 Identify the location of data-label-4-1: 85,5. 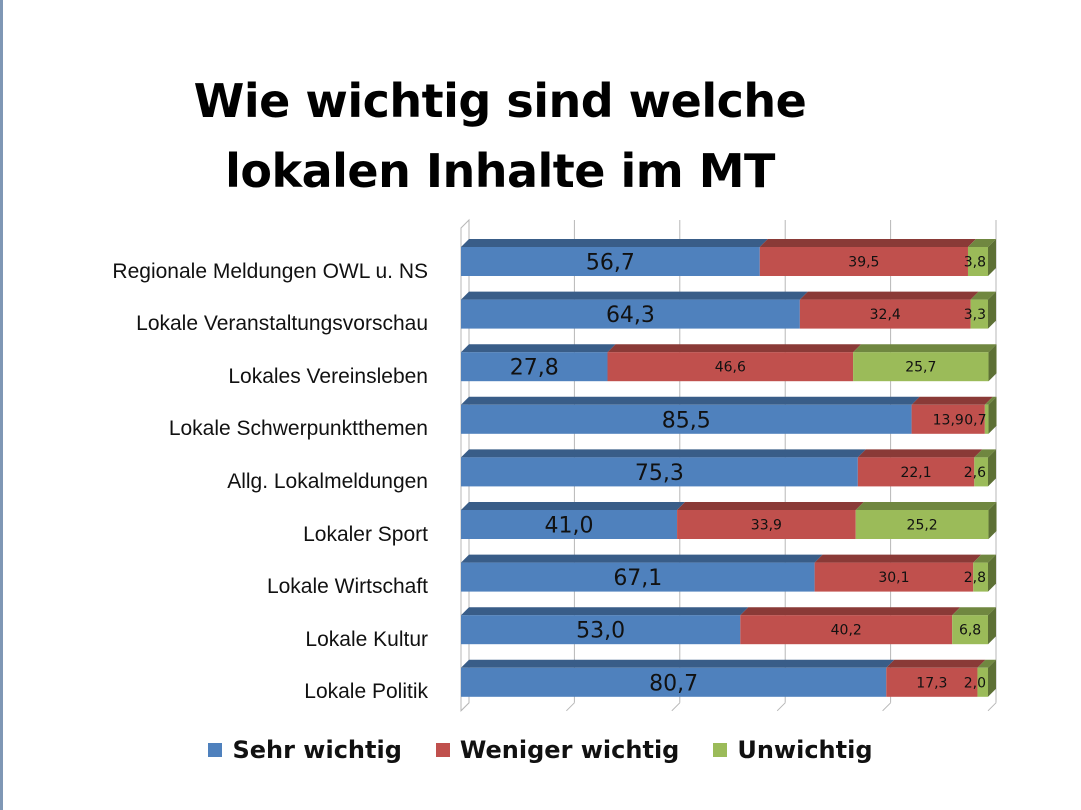
(686, 420).